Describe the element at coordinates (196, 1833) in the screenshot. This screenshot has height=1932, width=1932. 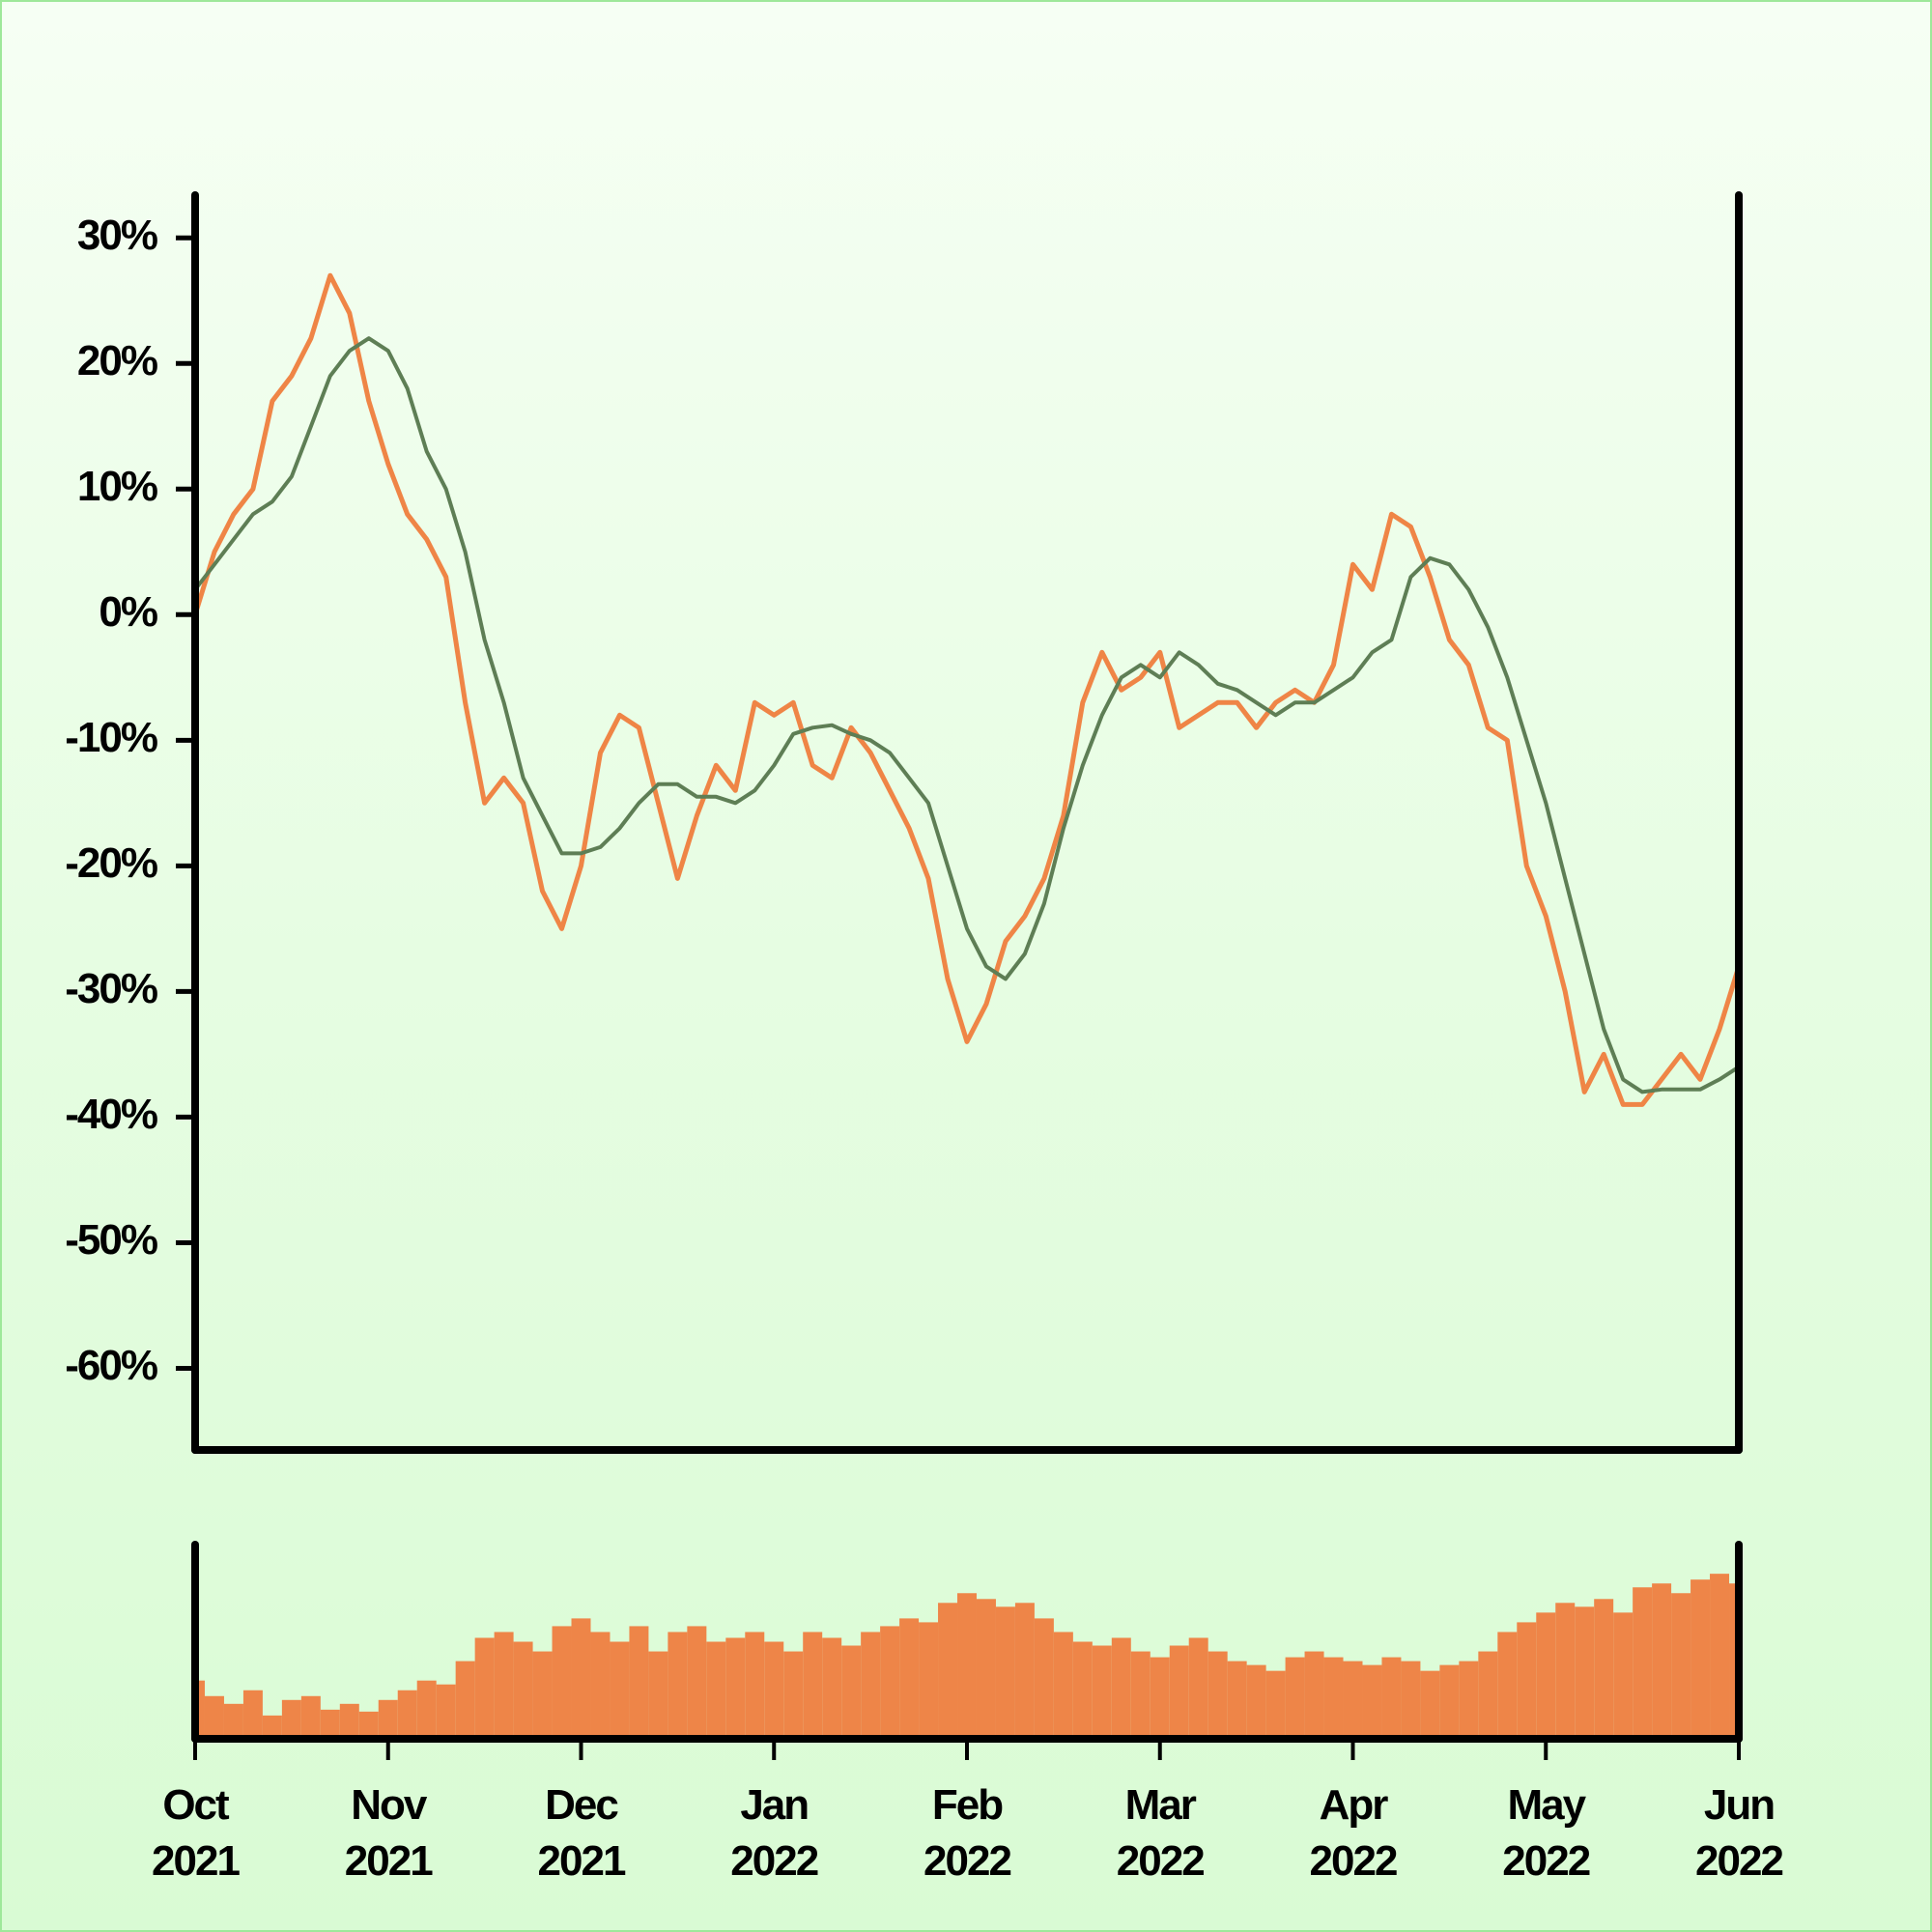
I see `x-tick-label: Oct 2021` at that location.